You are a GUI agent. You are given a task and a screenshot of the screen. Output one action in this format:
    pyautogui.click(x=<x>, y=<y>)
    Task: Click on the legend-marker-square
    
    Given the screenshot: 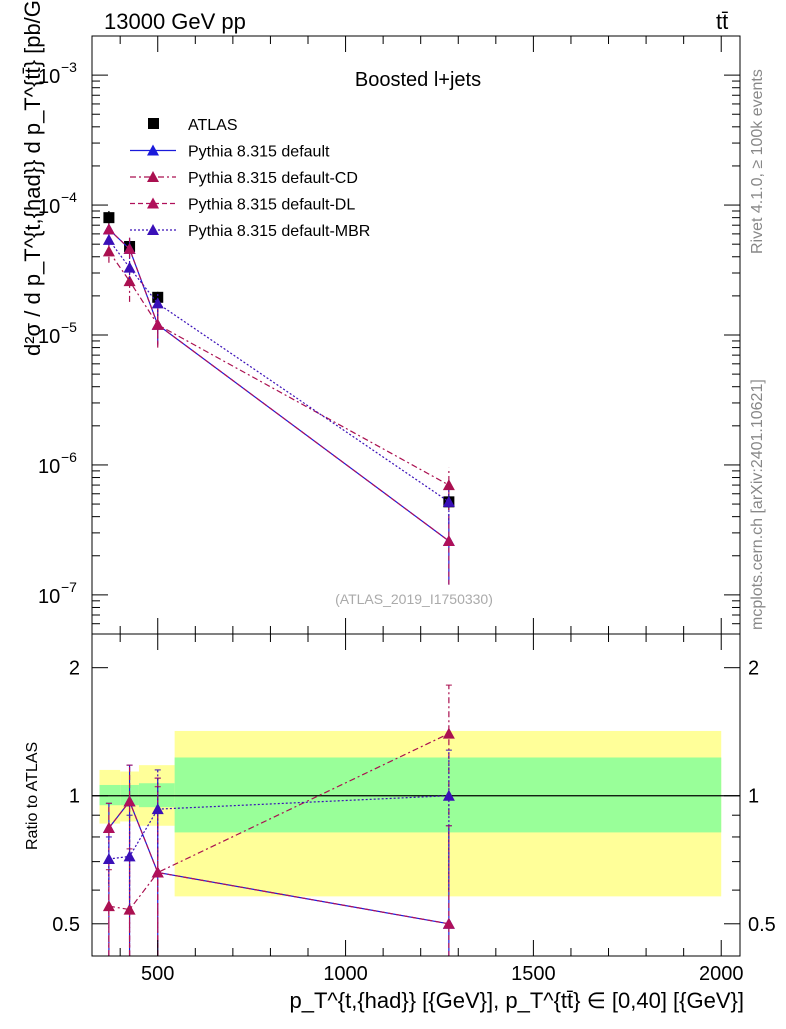 What is the action you would take?
    pyautogui.click(x=153, y=123)
    